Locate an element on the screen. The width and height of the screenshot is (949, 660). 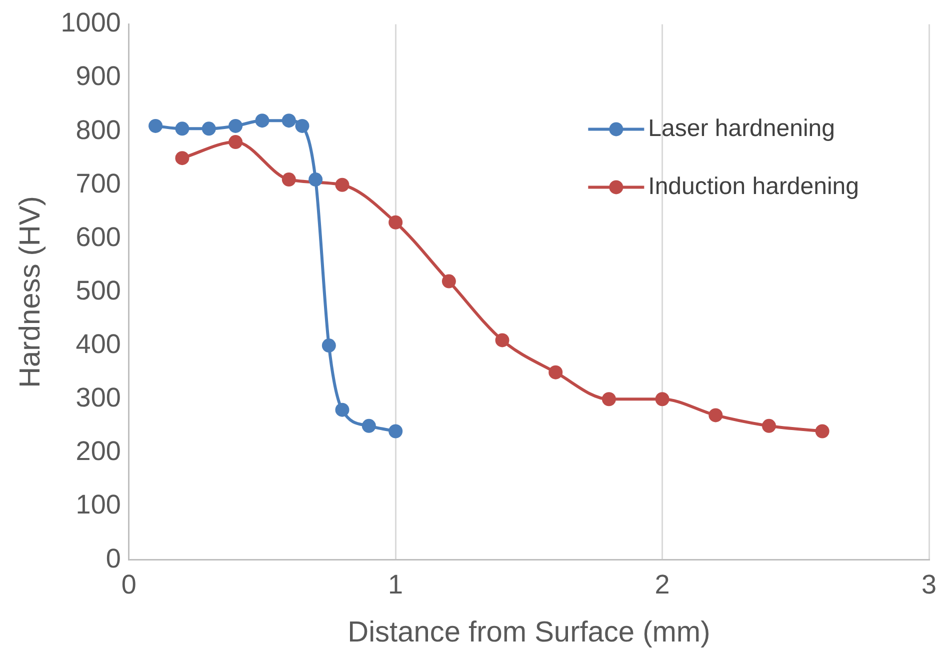
x-tick-label: 2 is located at coordinates (662, 584).